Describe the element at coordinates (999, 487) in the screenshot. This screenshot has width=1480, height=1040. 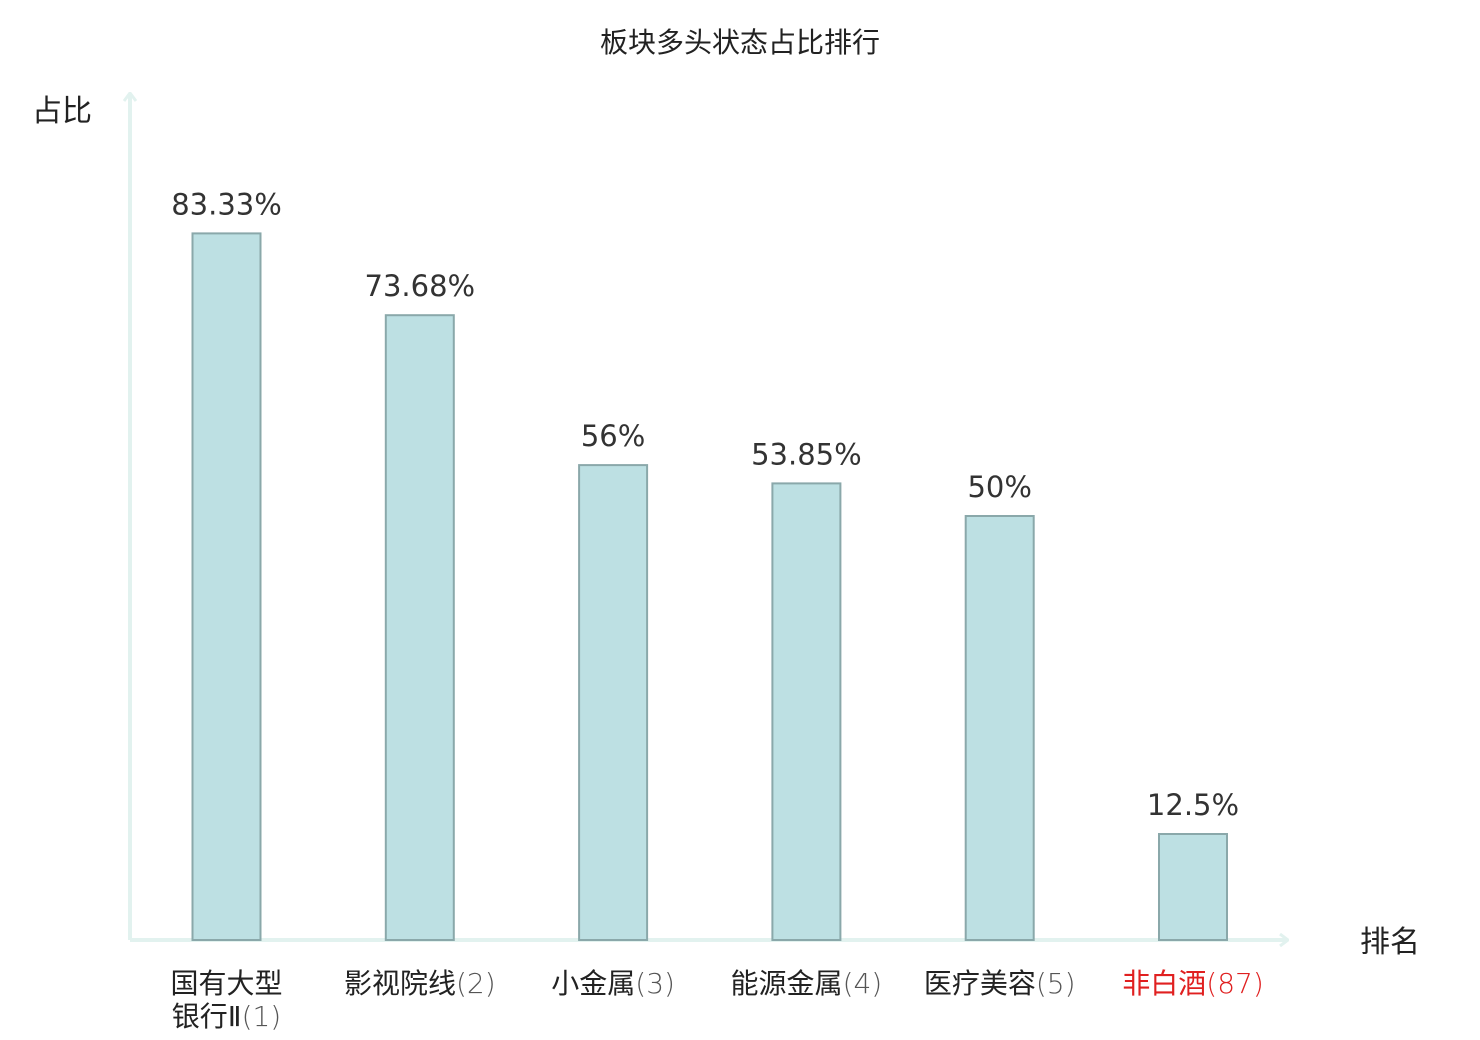
I see `value-label-5: 50%` at that location.